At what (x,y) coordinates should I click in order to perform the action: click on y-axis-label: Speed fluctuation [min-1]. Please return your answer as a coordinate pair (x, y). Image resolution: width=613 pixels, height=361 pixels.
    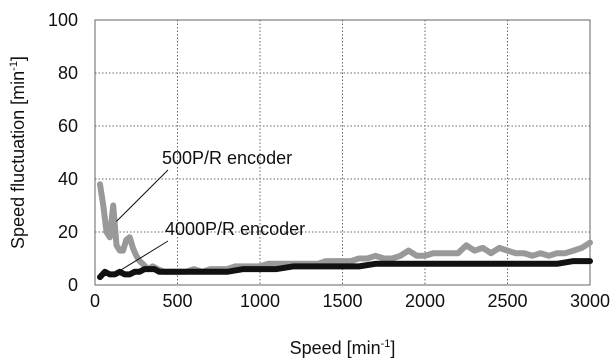
    Looking at the image, I should click on (18, 152).